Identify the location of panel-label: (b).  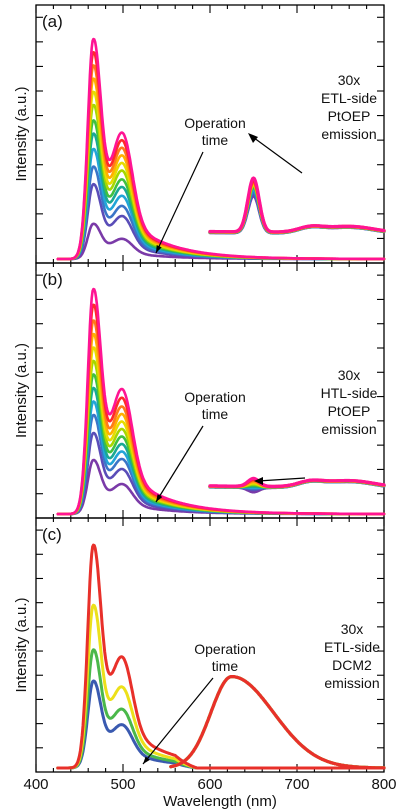
(52, 279).